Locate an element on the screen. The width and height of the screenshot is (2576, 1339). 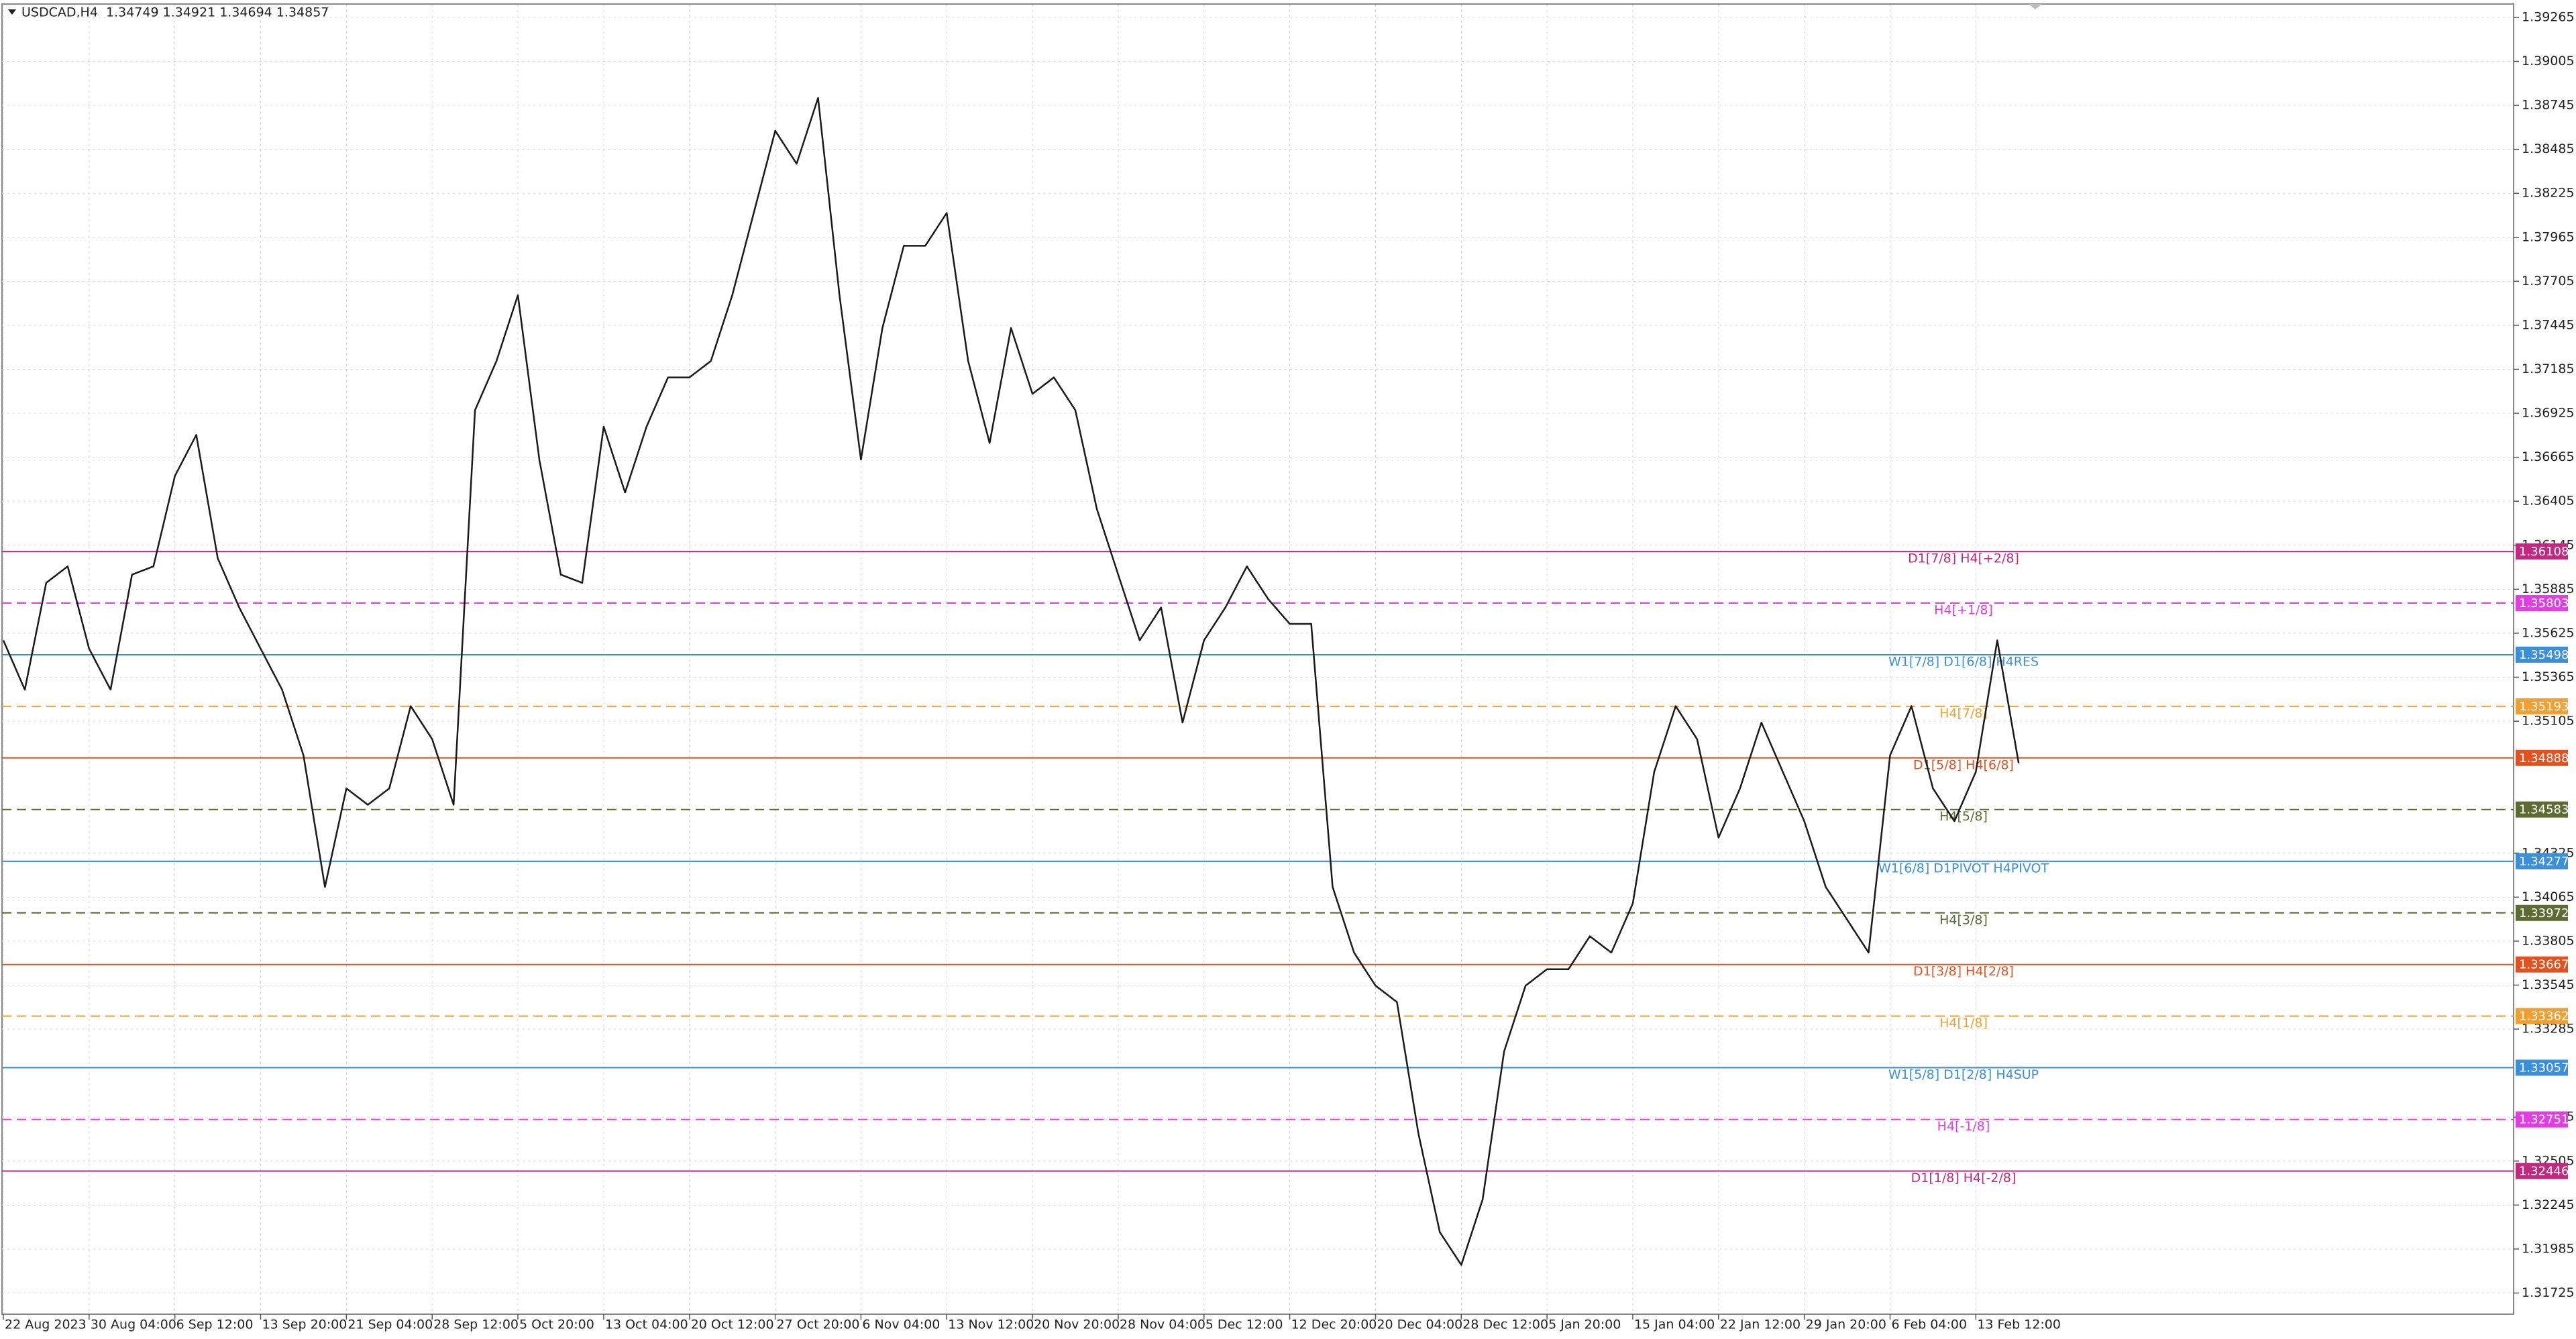
level-label: D1[7/8] H4[+2/8] is located at coordinates (1963, 558).